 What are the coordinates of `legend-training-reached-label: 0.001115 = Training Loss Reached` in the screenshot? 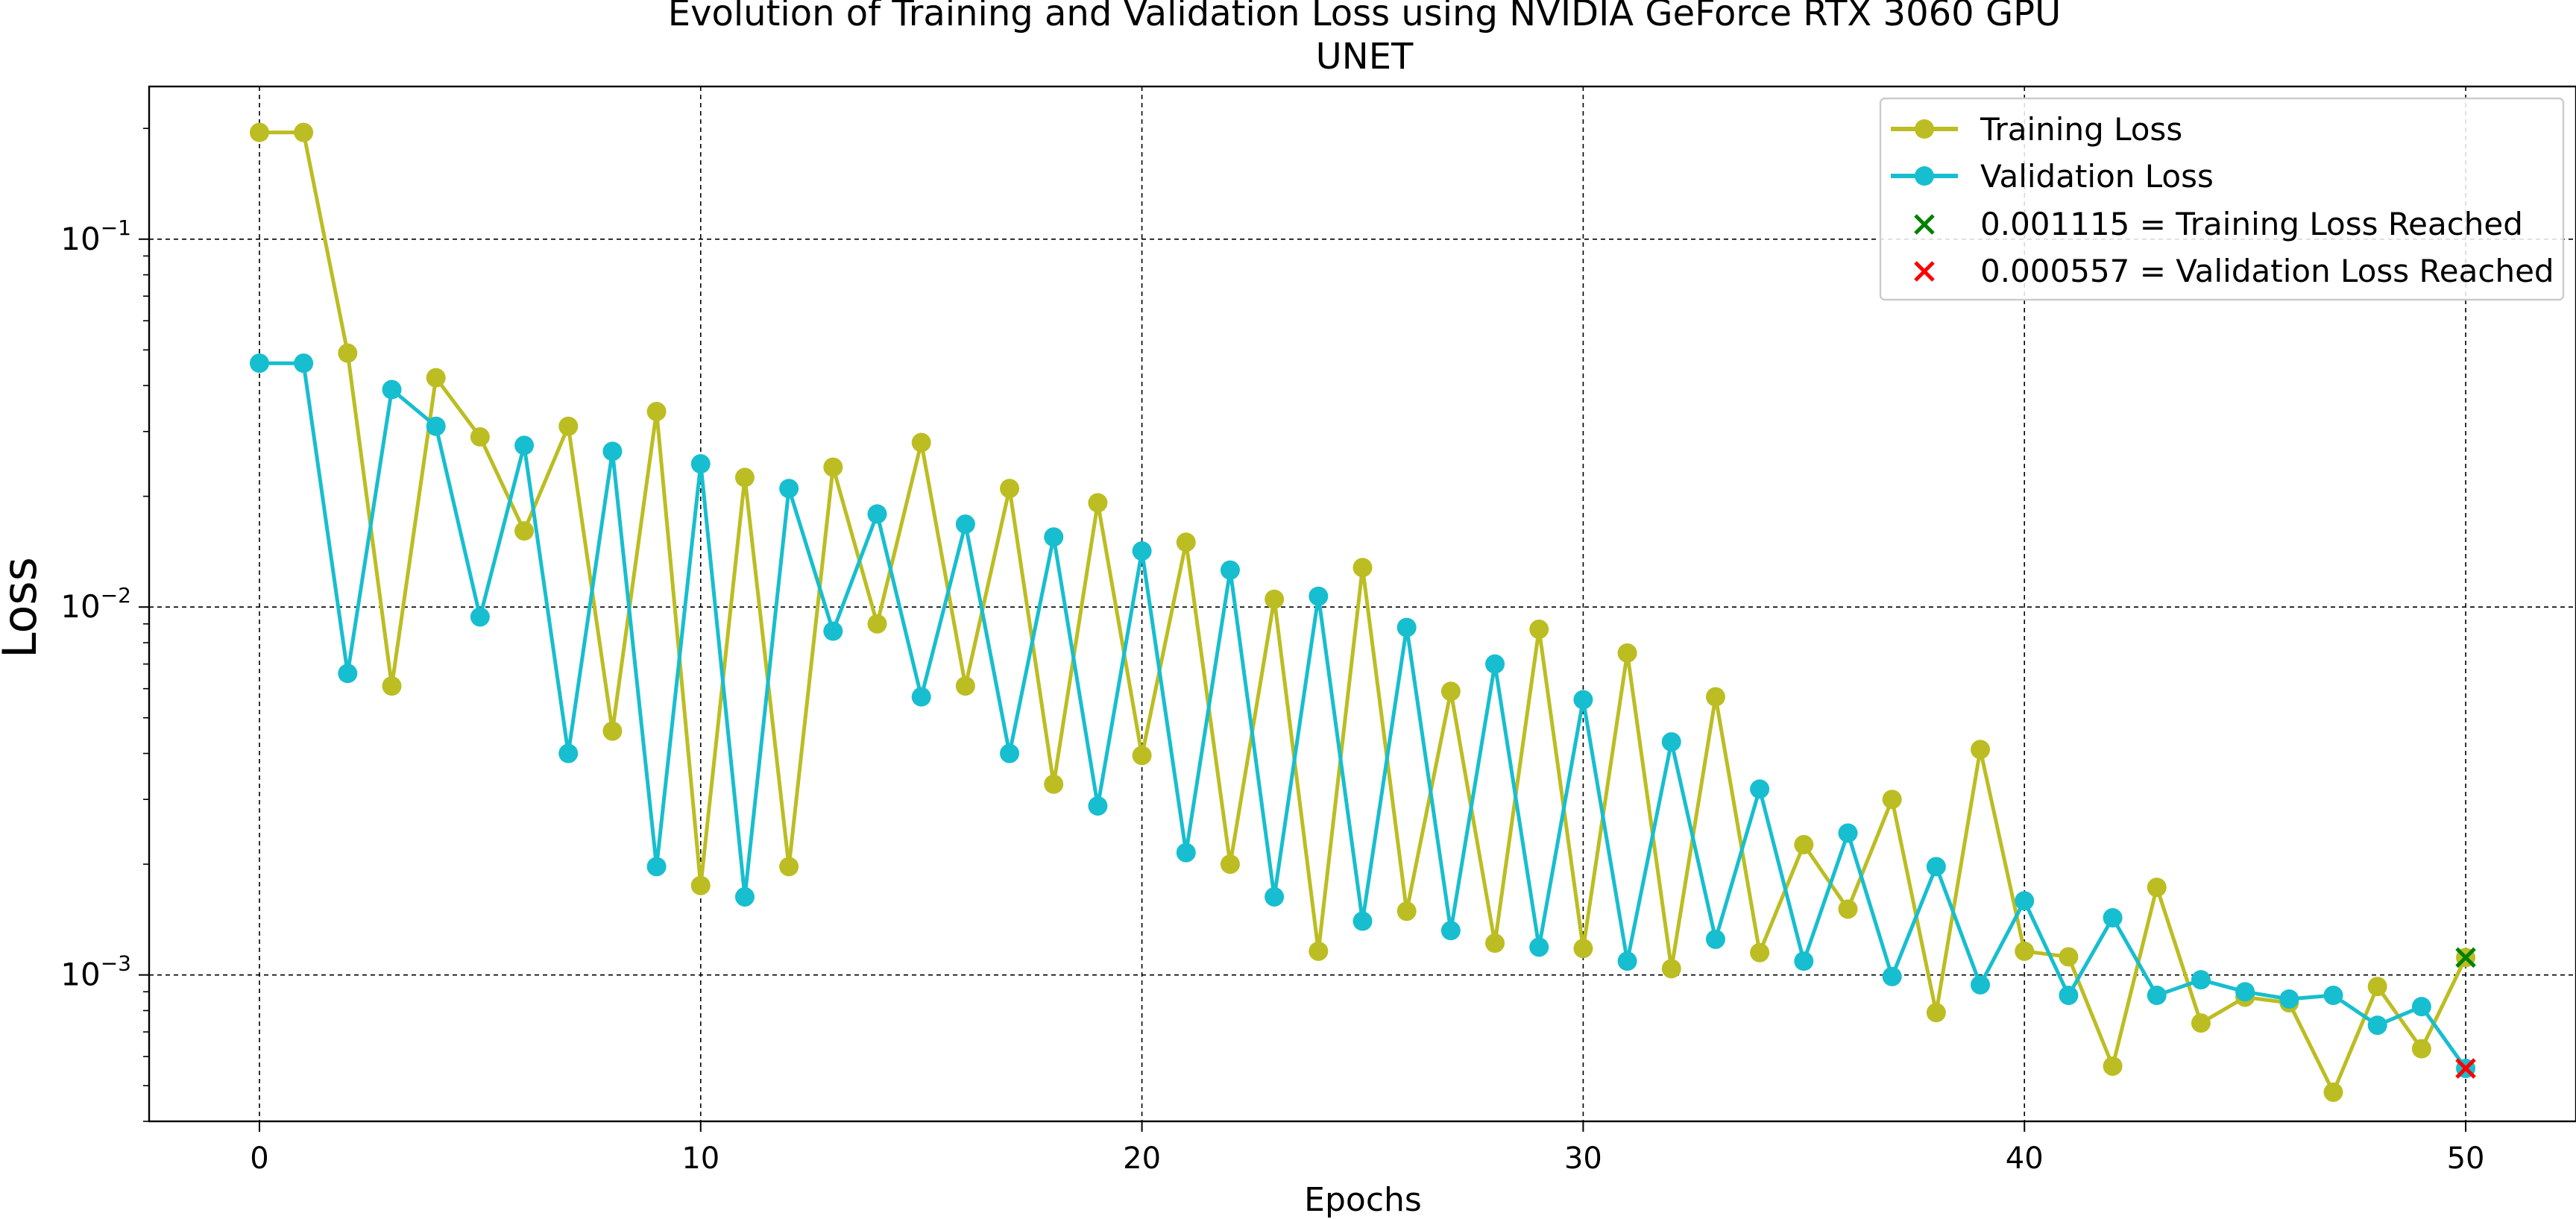 It's located at (2251, 224).